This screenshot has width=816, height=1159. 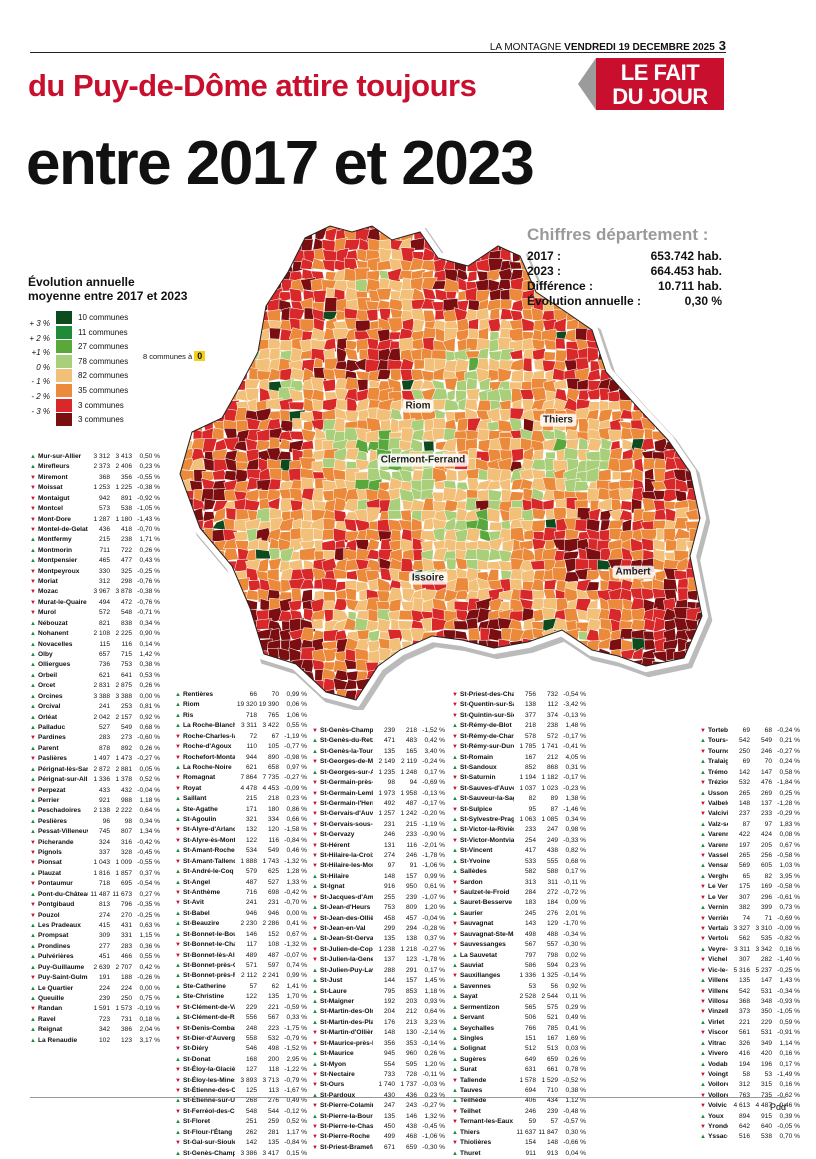 What do you see at coordinates (639, 47) in the screenshot?
I see `date: VENDREDI 19 DECEMBRE 2025` at bounding box center [639, 47].